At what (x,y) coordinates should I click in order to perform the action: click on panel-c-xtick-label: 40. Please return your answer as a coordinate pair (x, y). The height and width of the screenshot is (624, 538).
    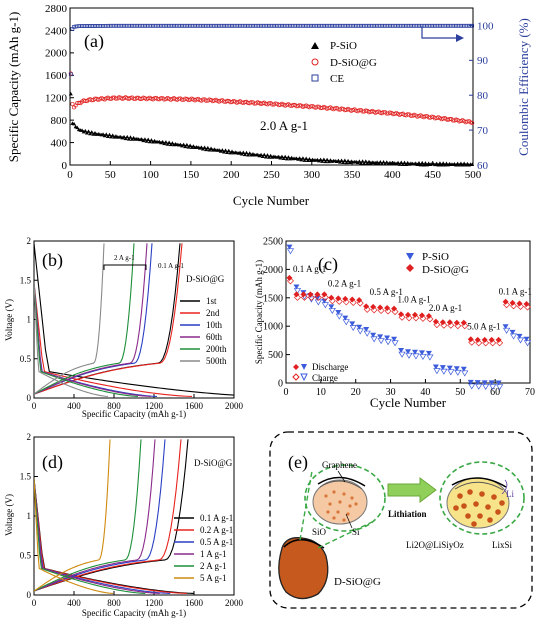
    Looking at the image, I should click on (425, 392).